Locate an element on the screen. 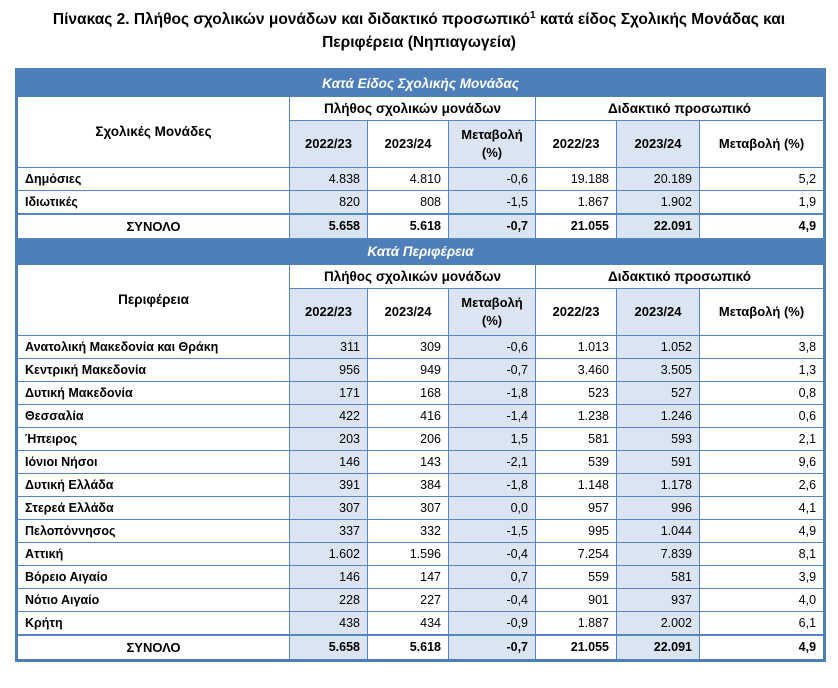  units-2022-23-value: 820 is located at coordinates (328, 202).